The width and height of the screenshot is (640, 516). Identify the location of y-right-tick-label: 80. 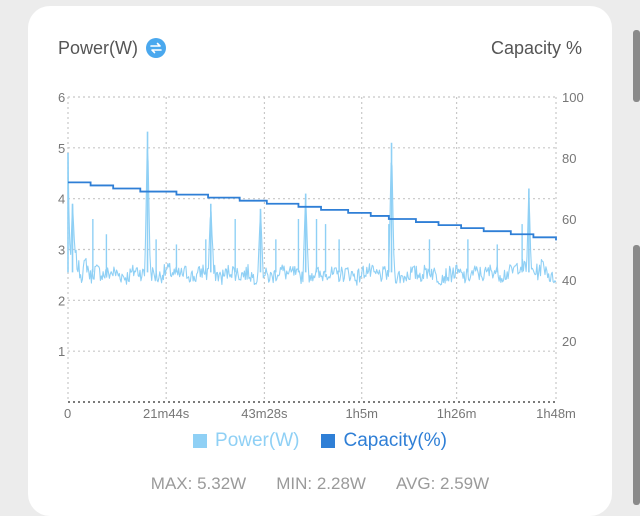
(569, 158).